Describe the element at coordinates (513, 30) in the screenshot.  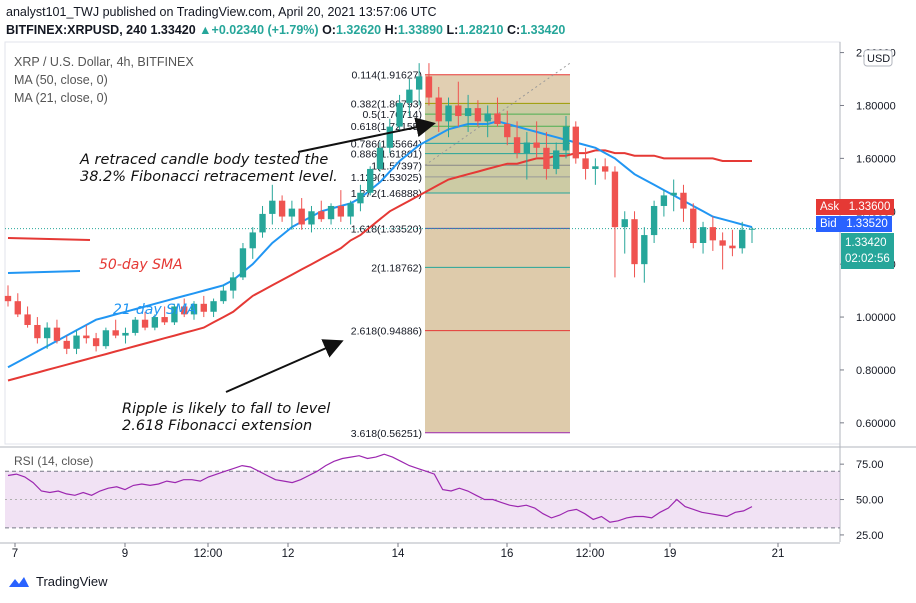
I see `close-label: C:` at that location.